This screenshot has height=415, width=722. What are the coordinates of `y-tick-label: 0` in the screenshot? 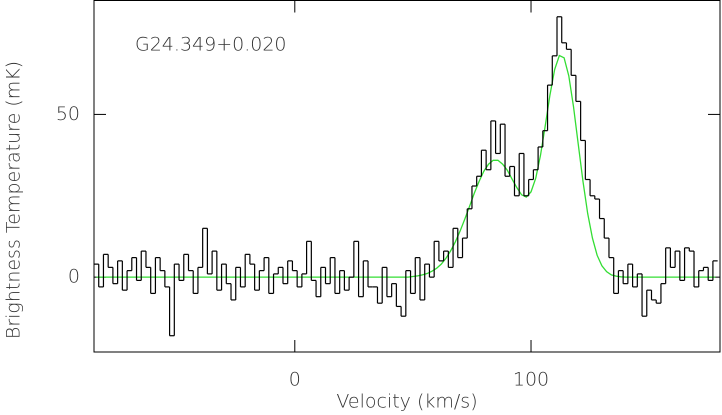 It's located at (74, 277).